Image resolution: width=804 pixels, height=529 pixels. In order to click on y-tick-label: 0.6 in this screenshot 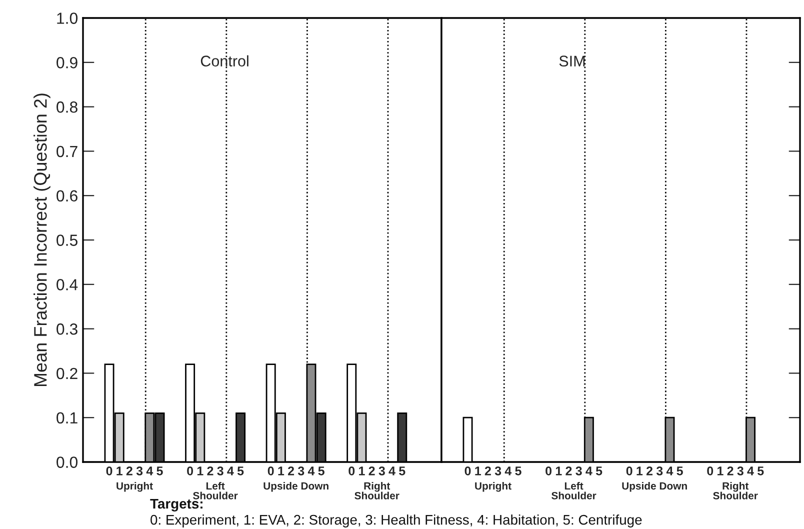, I will do `click(67, 196)`.